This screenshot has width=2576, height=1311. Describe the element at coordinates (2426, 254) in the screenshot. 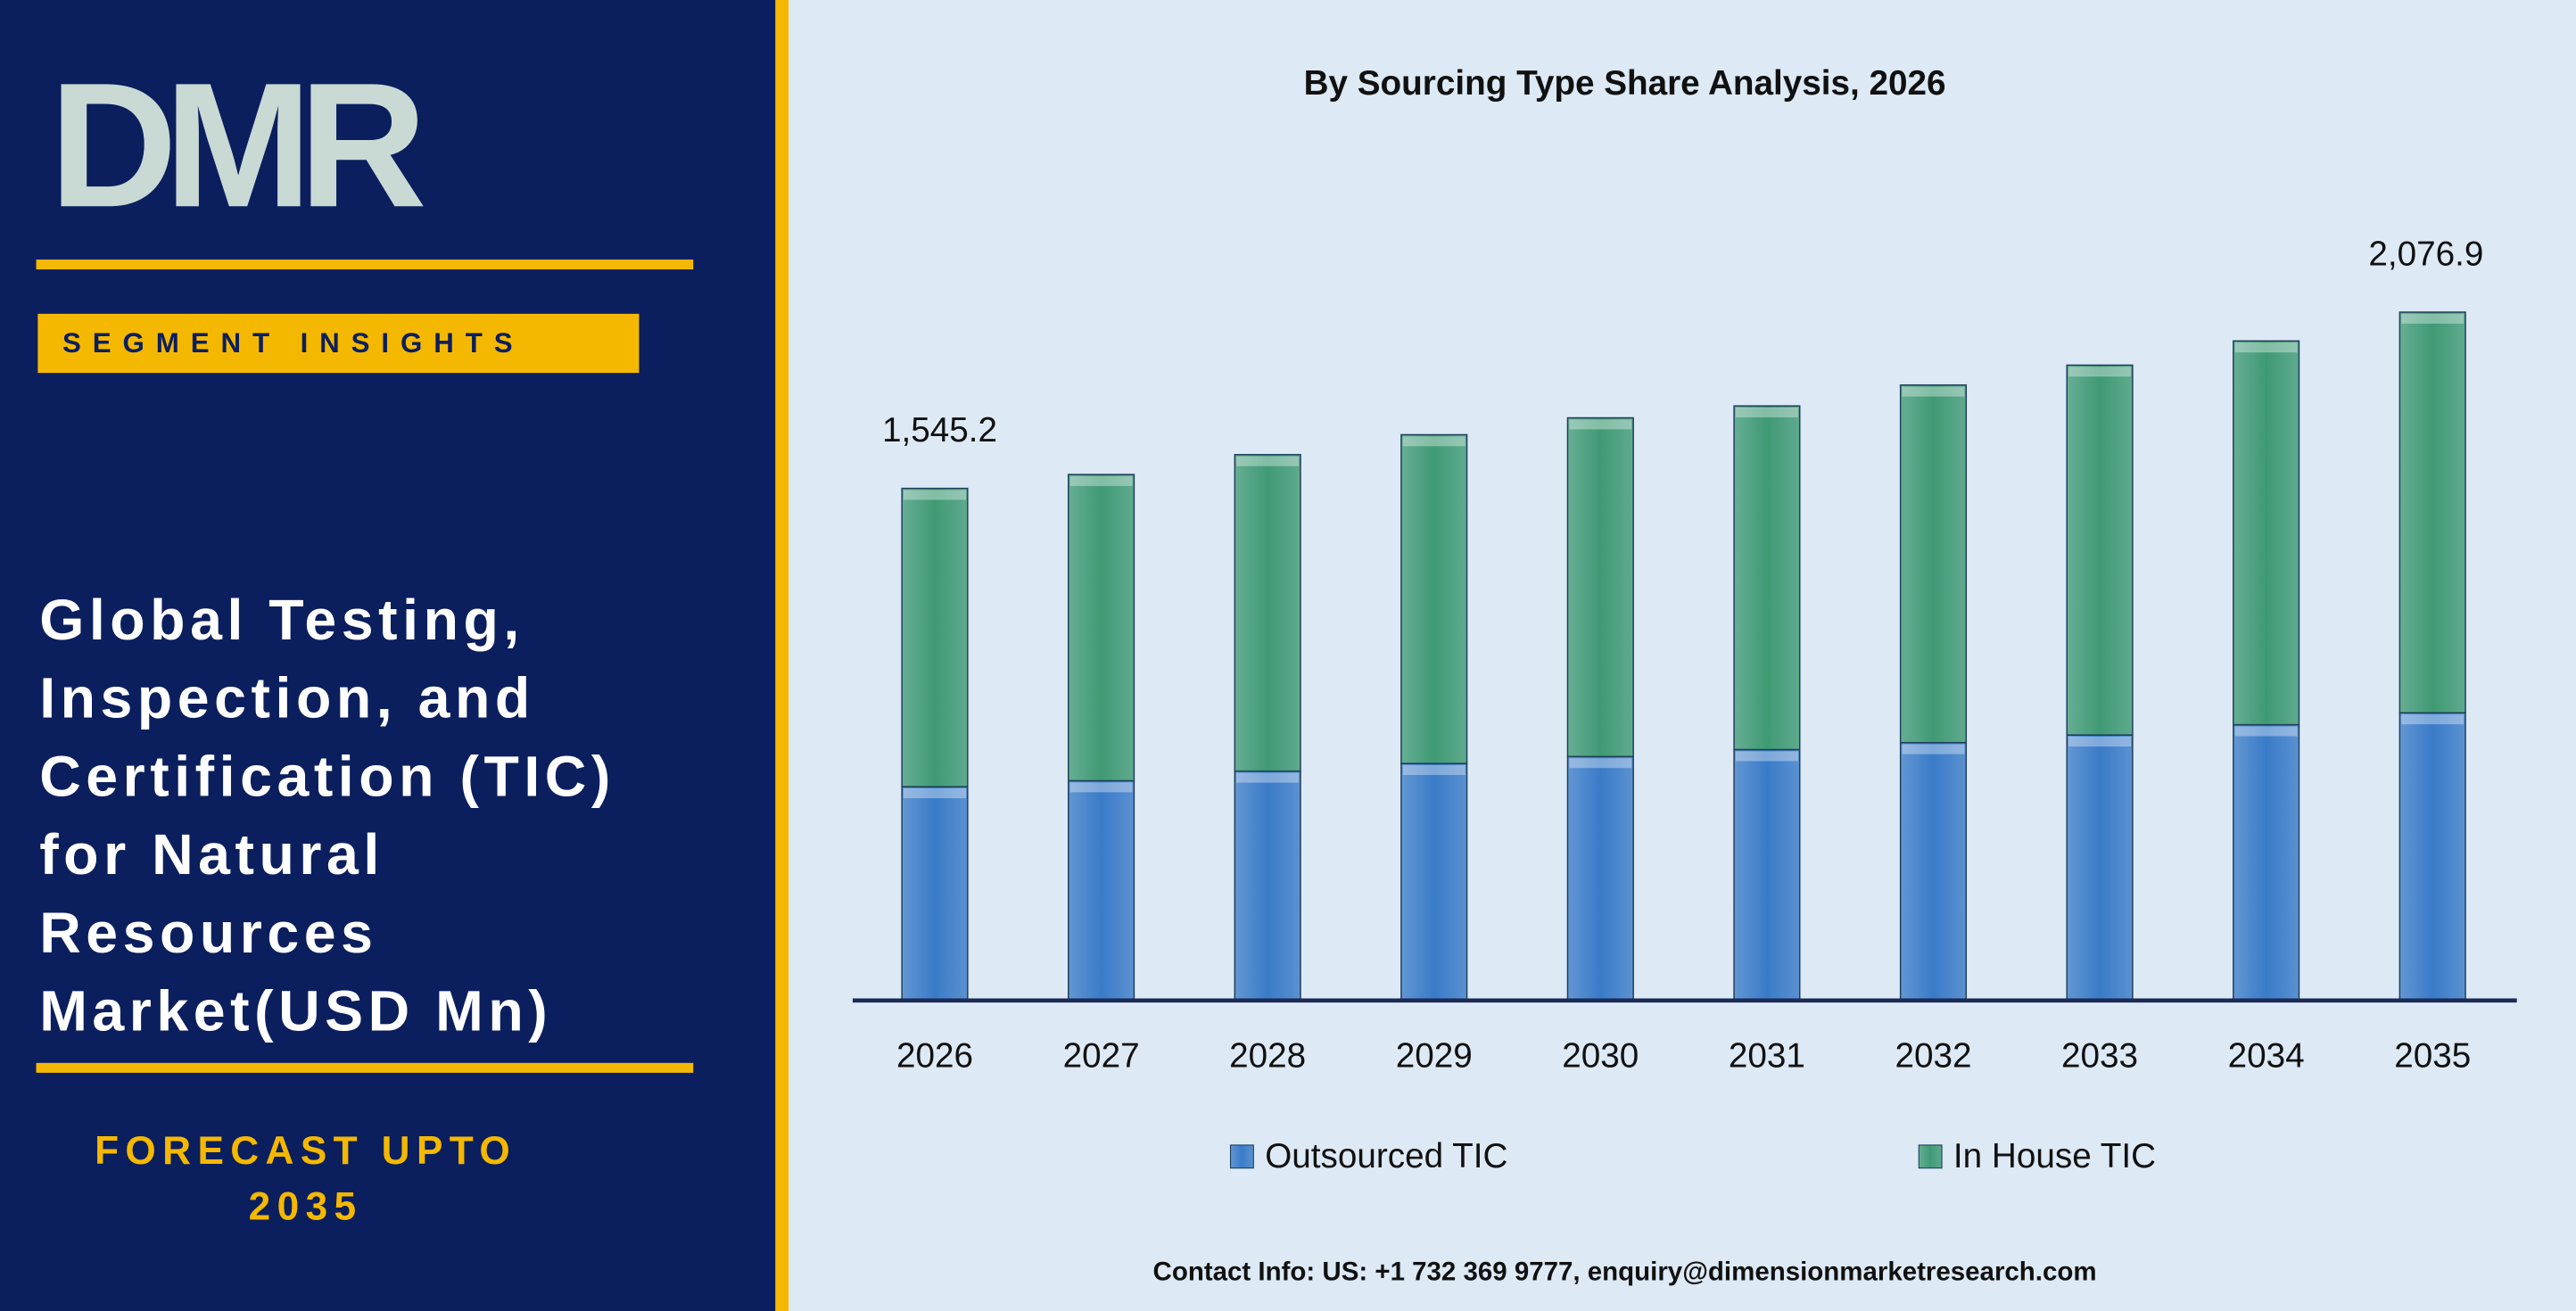

I see `total-label: 2,076.9` at that location.